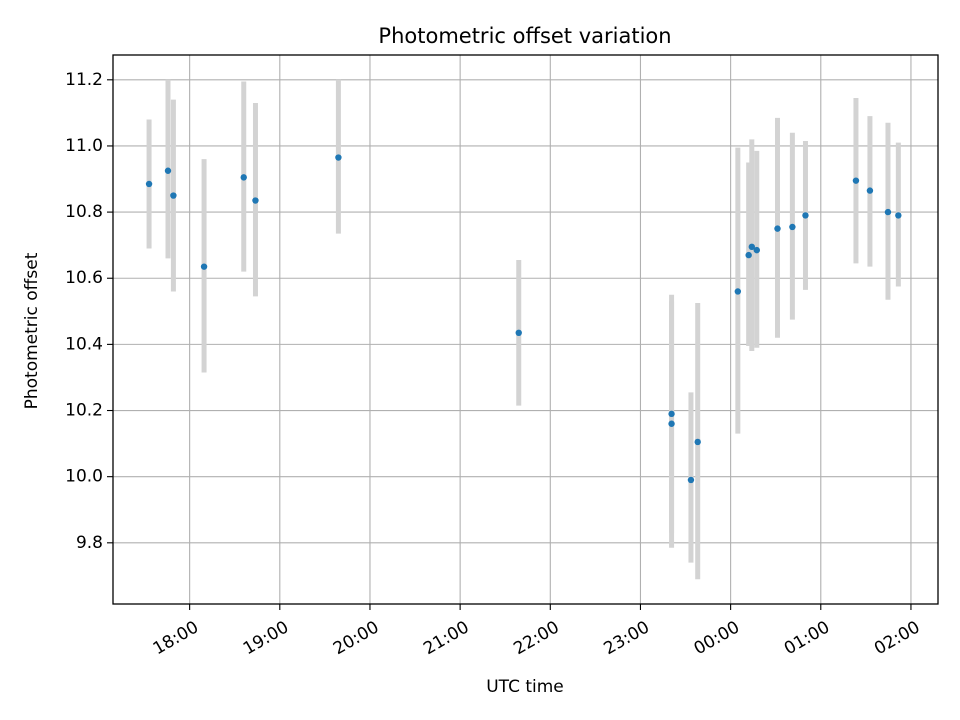 This screenshot has width=960, height=720. I want to click on y-tick-label: 10.4, so click(84, 344).